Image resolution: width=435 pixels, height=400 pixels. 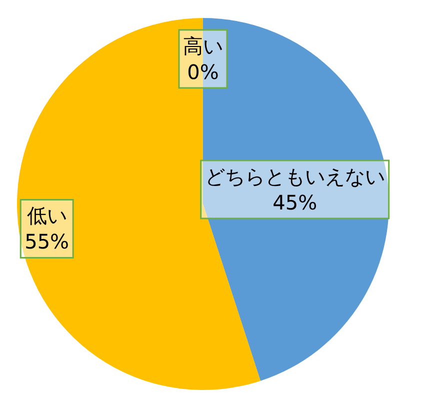 What do you see at coordinates (203, 72) in the screenshot?
I see `text: 0%` at bounding box center [203, 72].